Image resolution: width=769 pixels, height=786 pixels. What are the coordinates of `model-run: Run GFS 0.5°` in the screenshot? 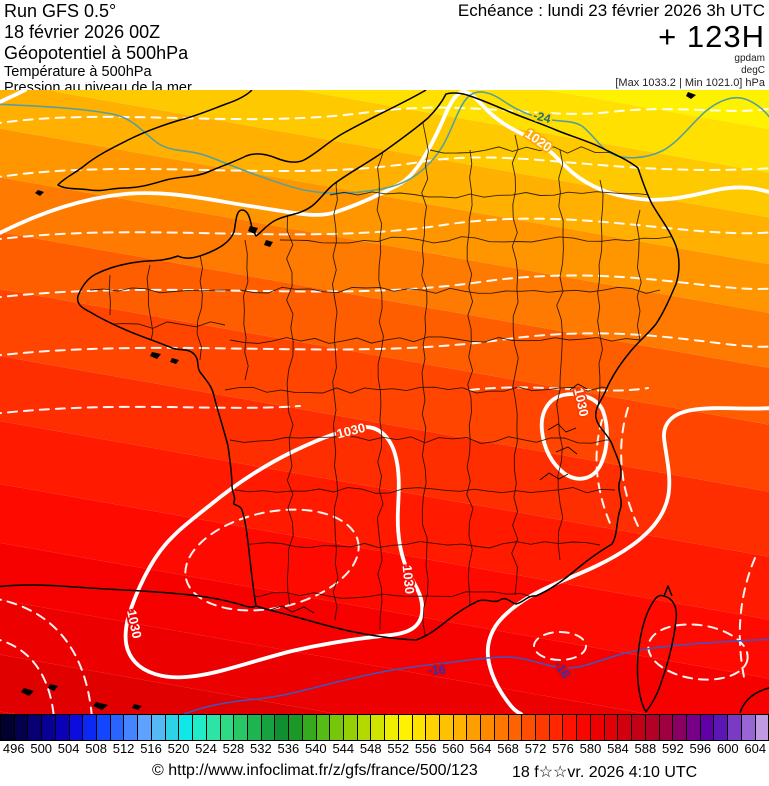 It's located at (60, 11).